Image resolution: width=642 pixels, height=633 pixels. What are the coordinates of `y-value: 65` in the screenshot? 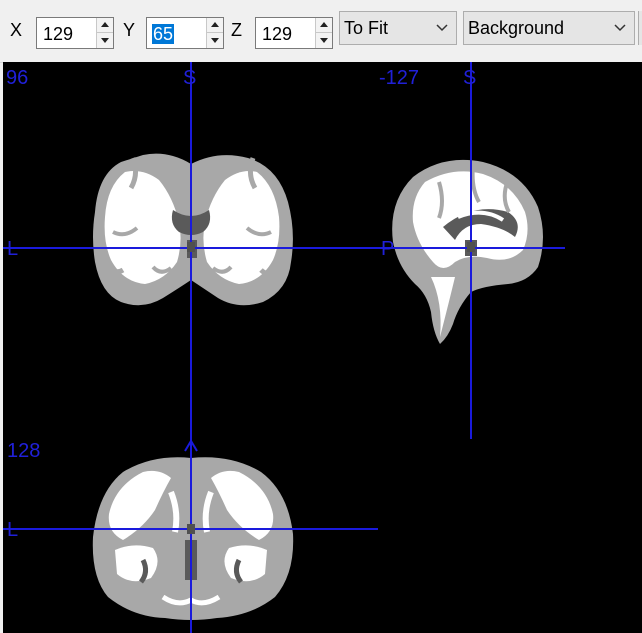 It's located at (163, 34).